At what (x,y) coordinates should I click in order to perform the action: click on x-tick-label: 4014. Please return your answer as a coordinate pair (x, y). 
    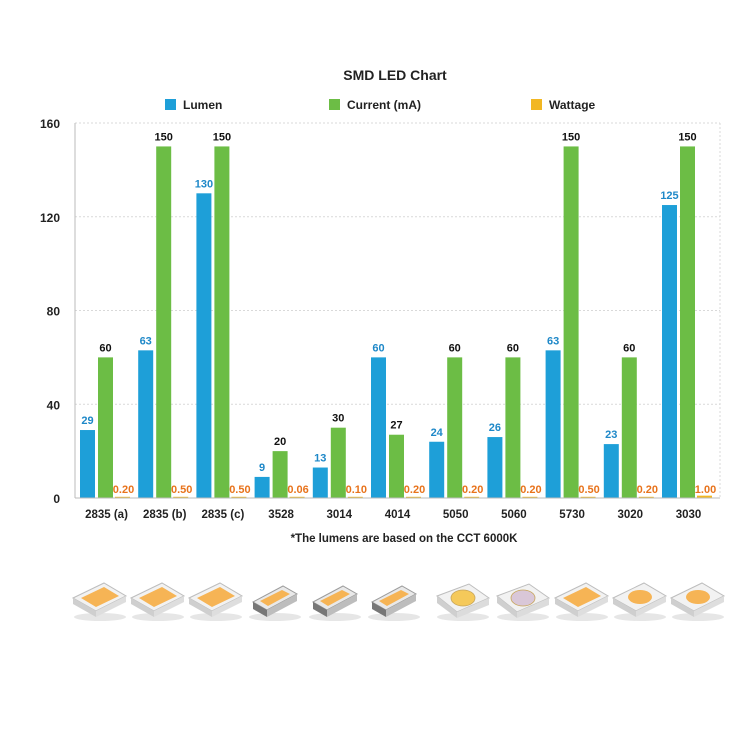
    Looking at the image, I should click on (398, 515).